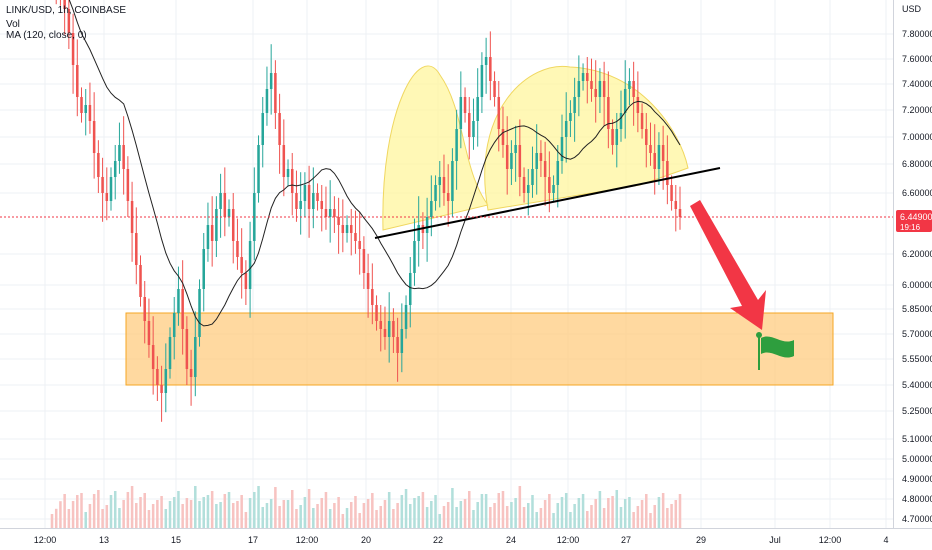  I want to click on price-tick-label: 7.00000, so click(917, 137).